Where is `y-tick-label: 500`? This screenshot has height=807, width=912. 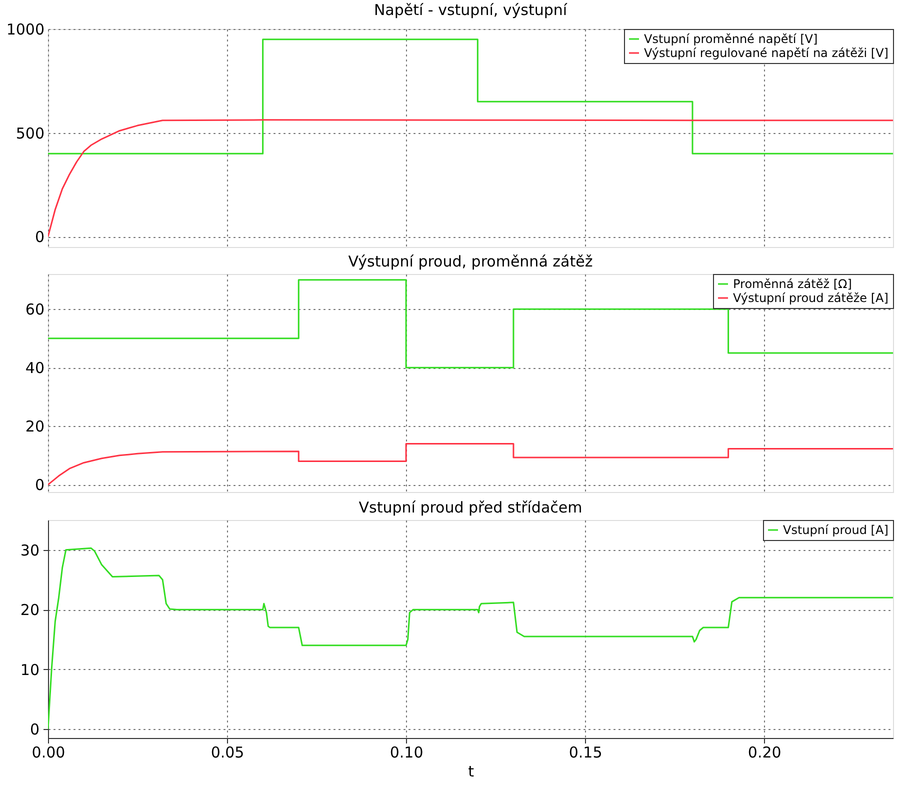 y-tick-label: 500 is located at coordinates (30, 133).